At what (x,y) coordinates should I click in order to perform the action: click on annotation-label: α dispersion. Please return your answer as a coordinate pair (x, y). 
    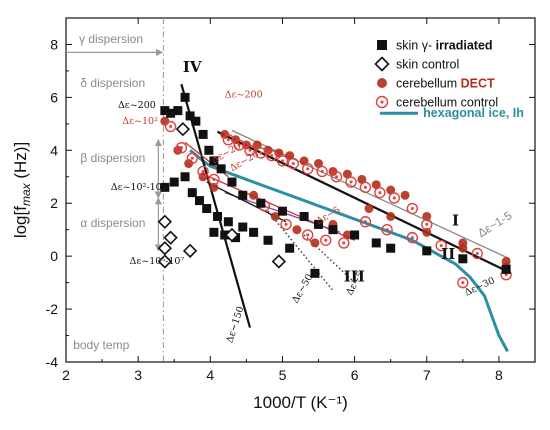
    Looking at the image, I should click on (112, 223).